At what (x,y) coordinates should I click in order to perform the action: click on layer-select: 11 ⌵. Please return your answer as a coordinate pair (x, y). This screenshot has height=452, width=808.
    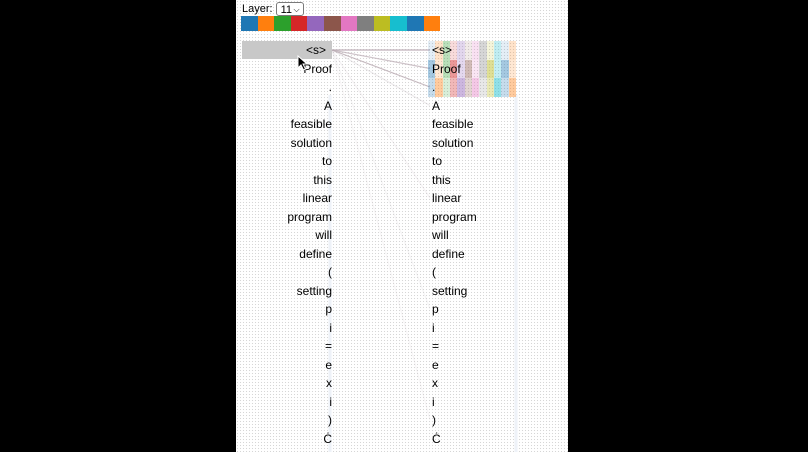
    Looking at the image, I should click on (289, 9).